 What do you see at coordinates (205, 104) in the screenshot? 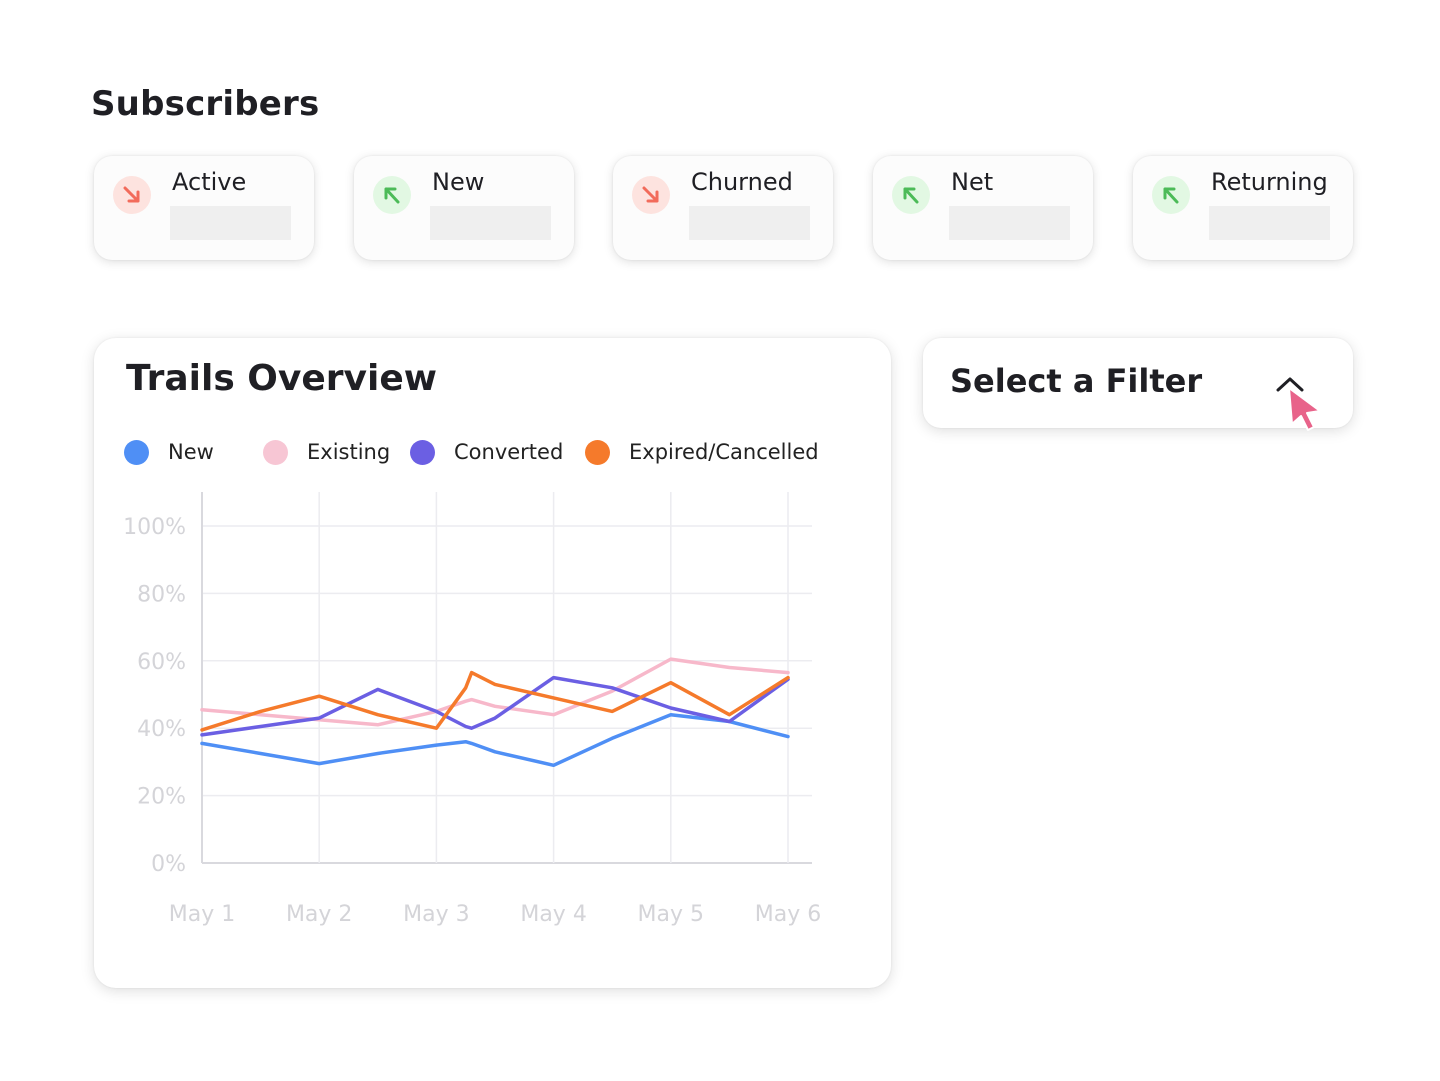
I see `section-title: Subscribers` at bounding box center [205, 104].